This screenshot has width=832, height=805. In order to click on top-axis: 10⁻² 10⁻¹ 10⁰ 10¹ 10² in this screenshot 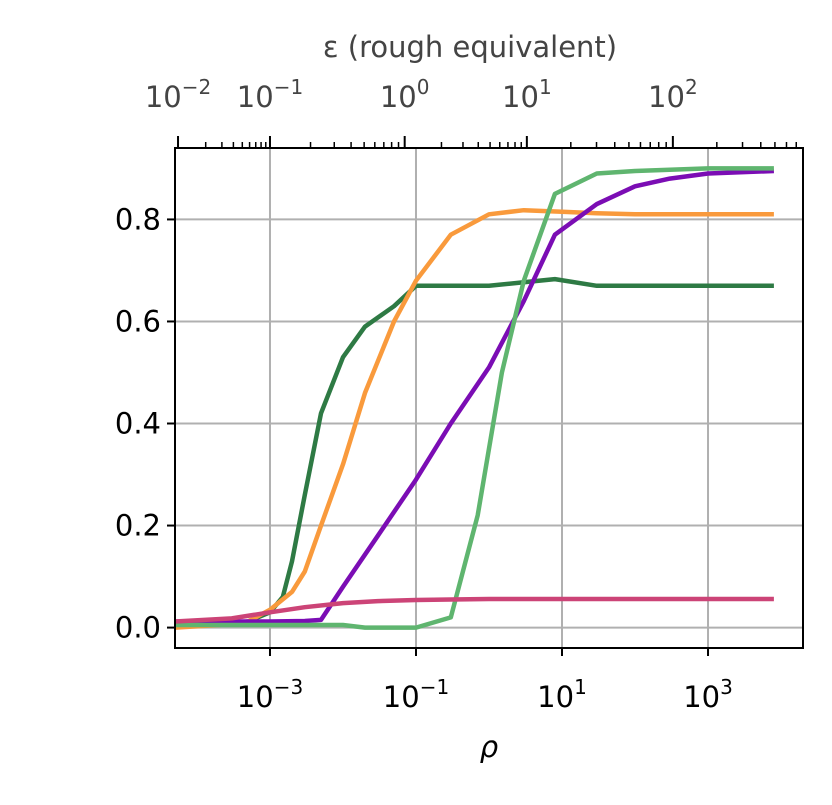, I will do `click(471, 111)`.